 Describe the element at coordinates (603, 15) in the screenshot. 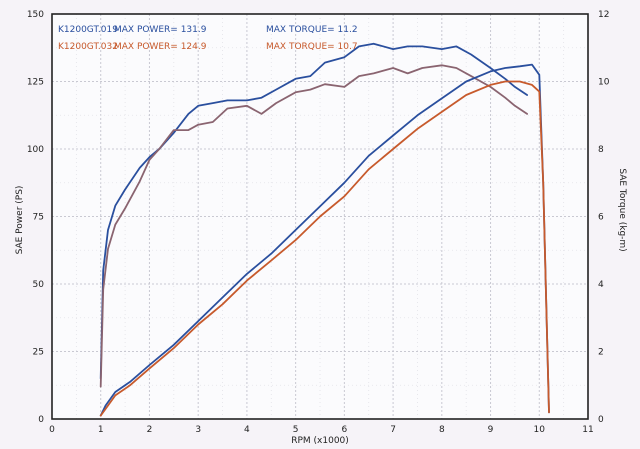

I see `y-right-tick-label: 12` at that location.